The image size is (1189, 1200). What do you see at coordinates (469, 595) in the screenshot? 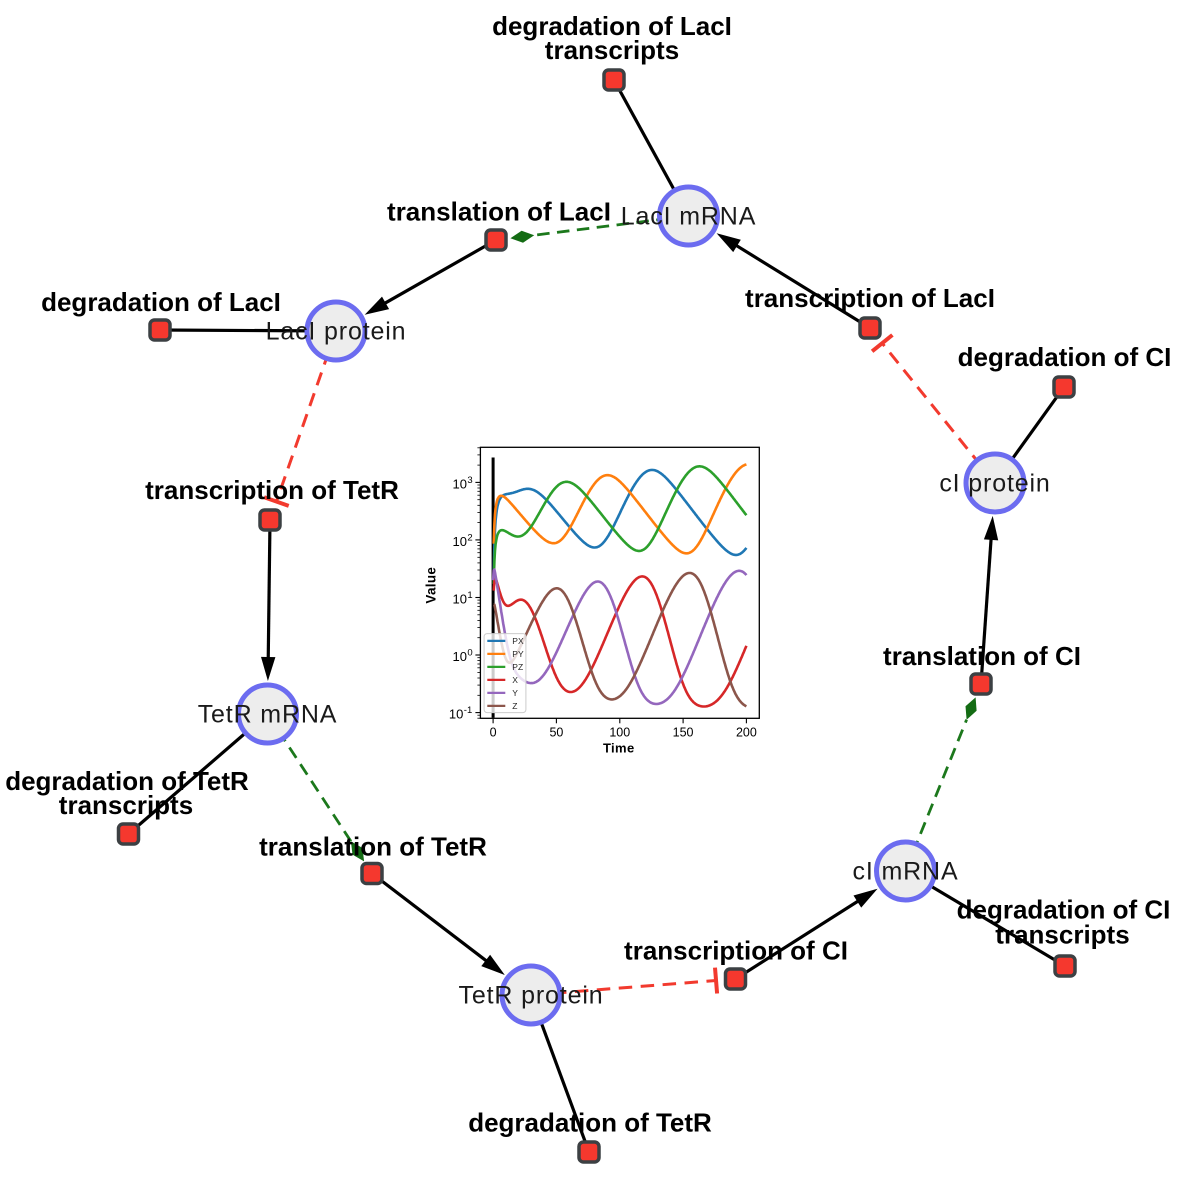
I see `svg-text: 1` at bounding box center [469, 595].